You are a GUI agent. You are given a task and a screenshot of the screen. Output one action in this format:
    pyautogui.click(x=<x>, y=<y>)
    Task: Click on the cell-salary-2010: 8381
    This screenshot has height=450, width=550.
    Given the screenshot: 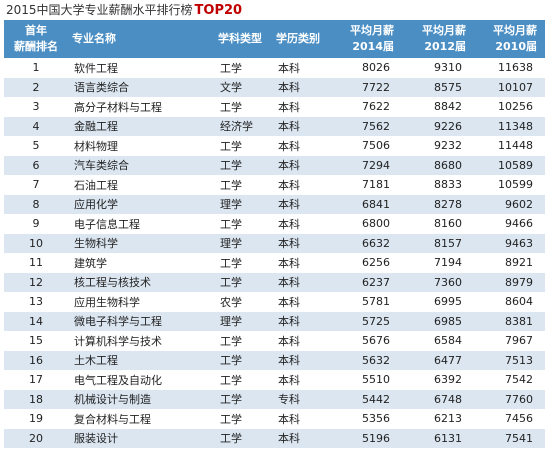 What is the action you would take?
    pyautogui.click(x=509, y=321)
    